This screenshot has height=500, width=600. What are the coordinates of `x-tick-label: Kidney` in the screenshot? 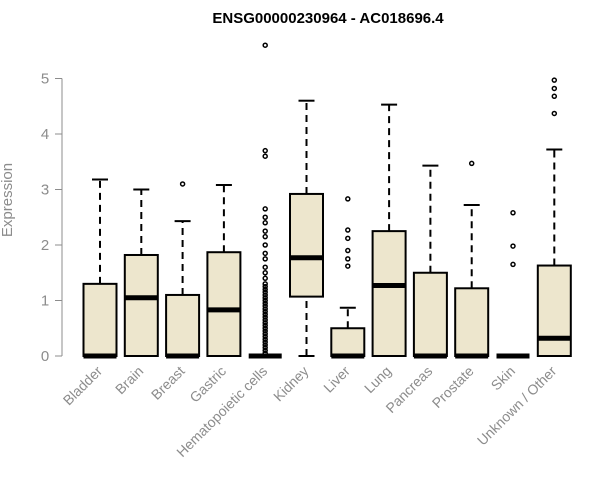 It's located at (291, 384).